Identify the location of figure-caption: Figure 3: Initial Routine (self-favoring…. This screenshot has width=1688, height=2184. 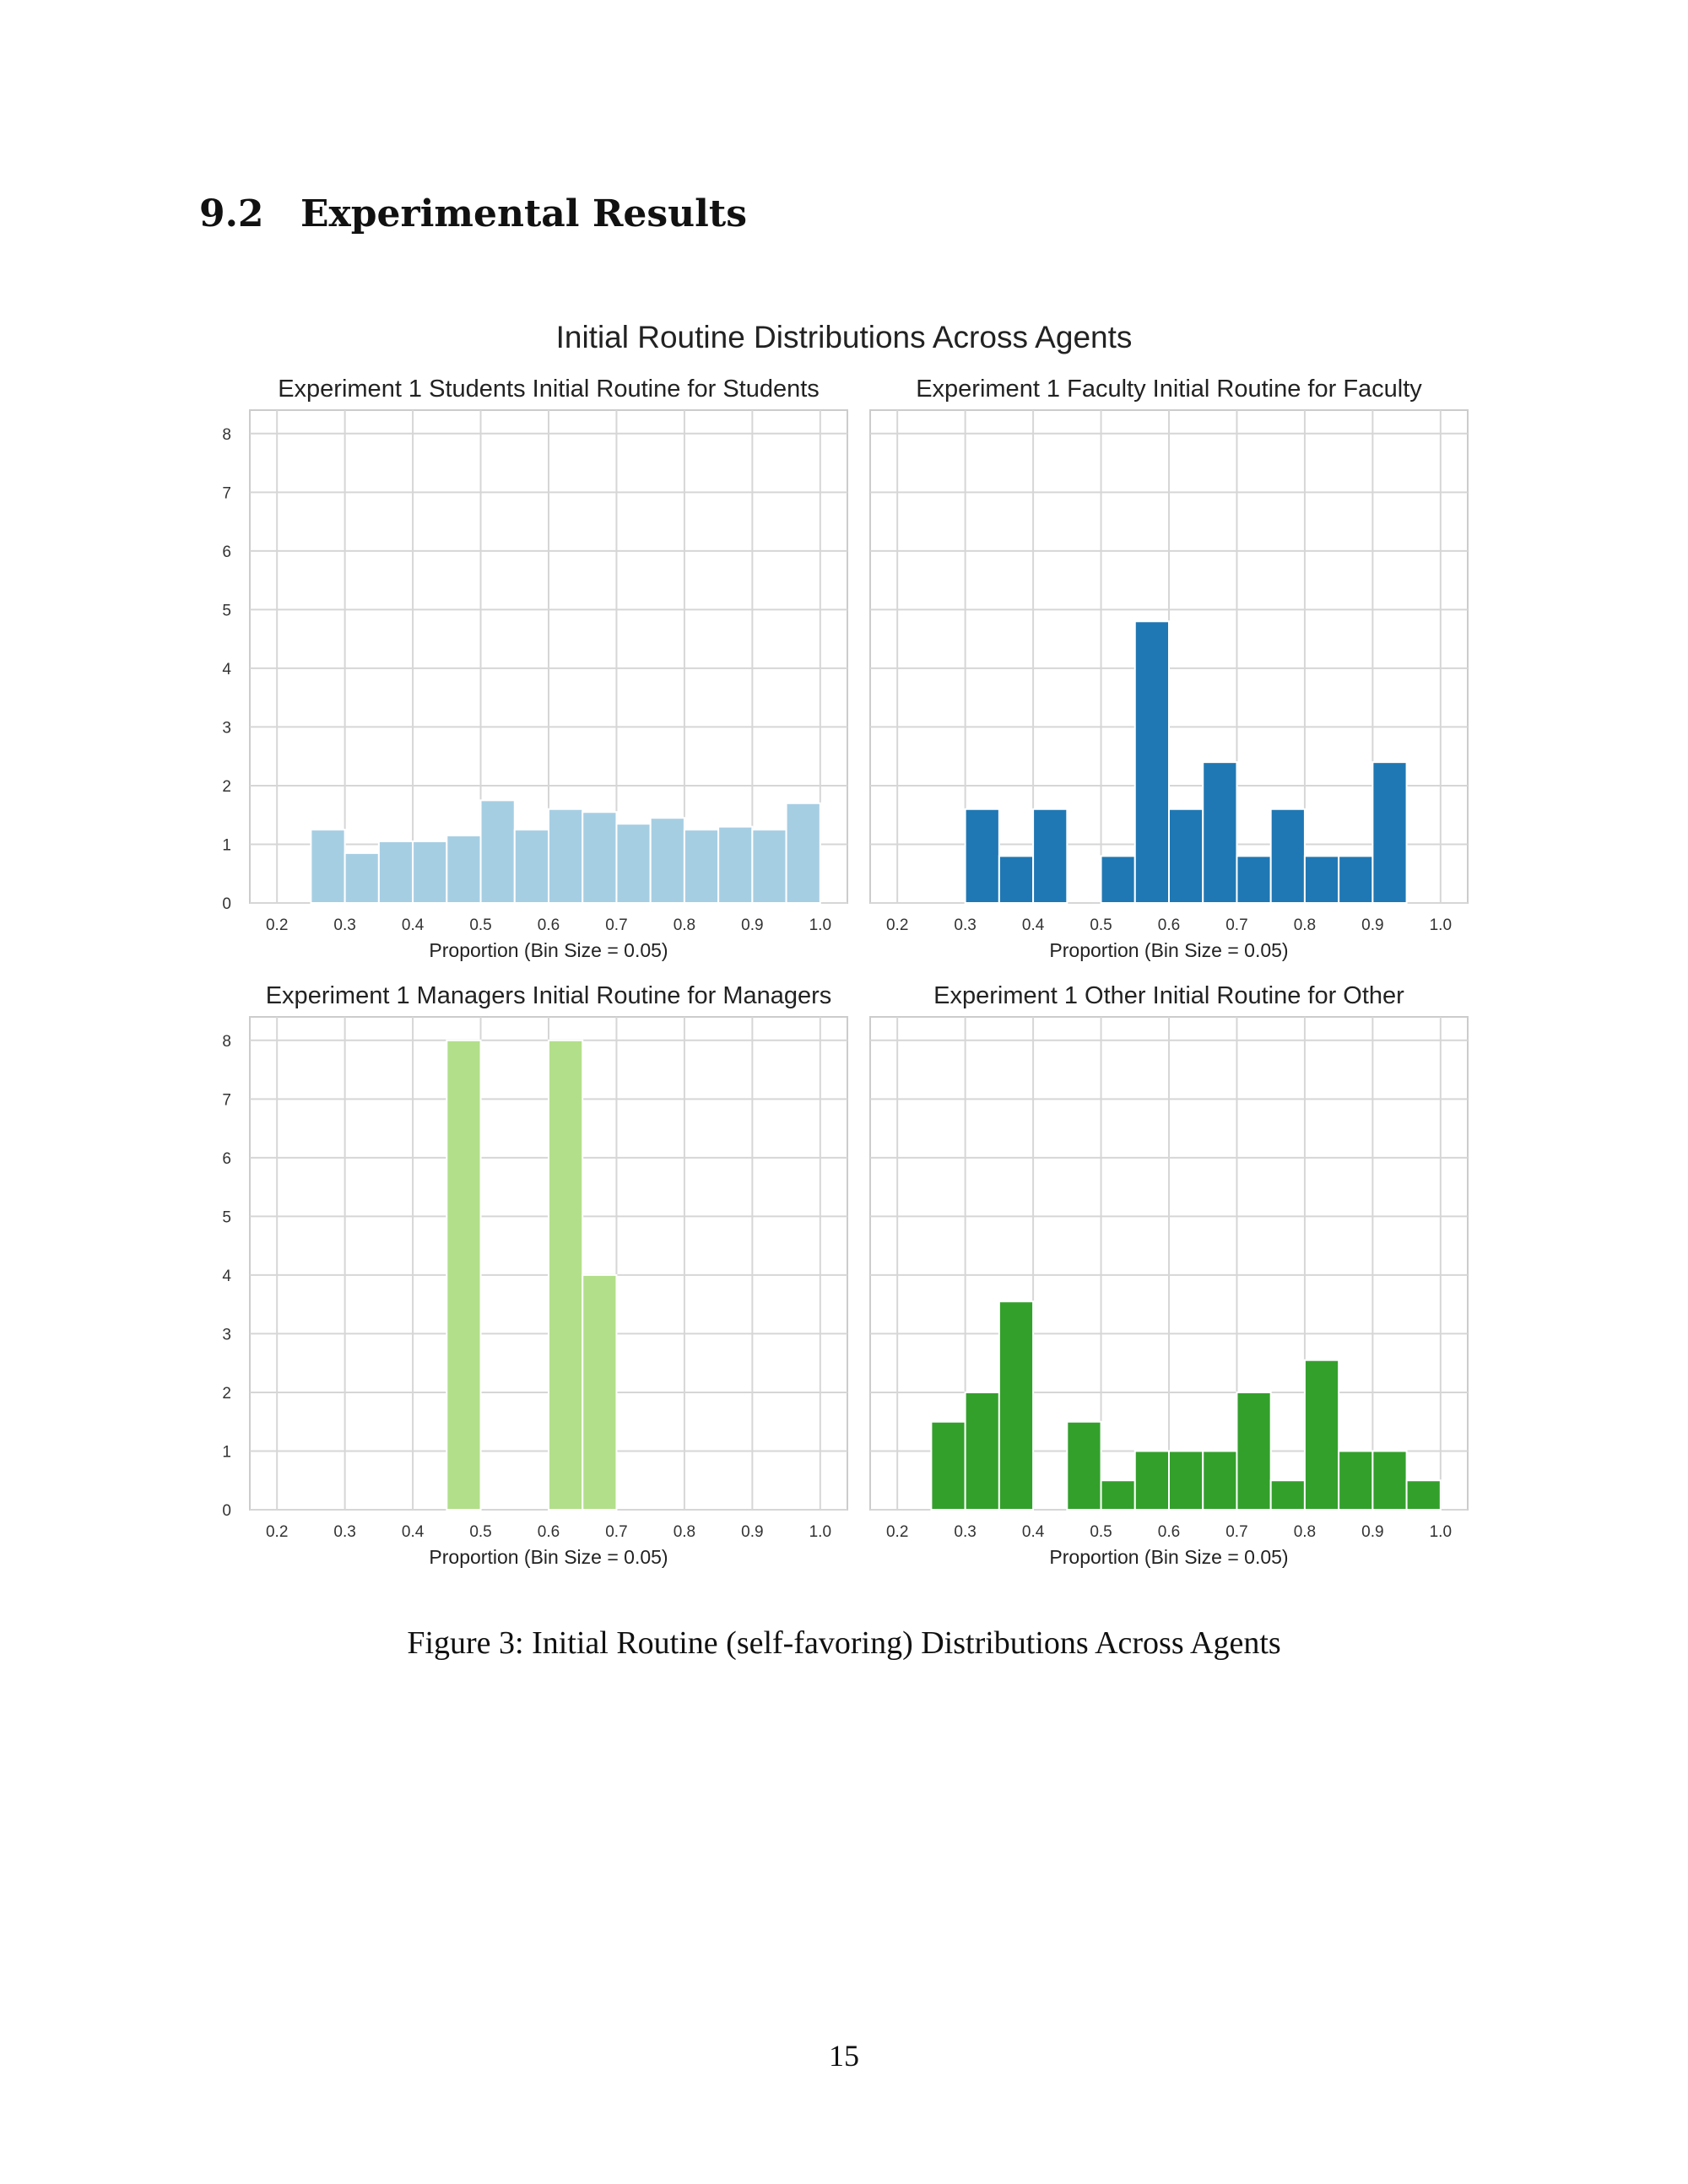
(844, 1643).